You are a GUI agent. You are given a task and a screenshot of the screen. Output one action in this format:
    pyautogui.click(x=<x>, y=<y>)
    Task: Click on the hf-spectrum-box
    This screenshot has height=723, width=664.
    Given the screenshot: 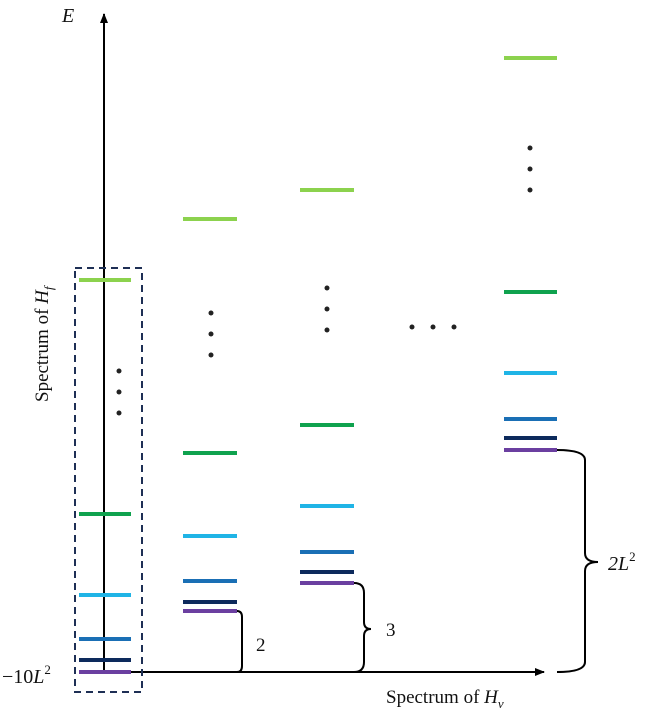 What is the action you would take?
    pyautogui.click(x=108, y=480)
    